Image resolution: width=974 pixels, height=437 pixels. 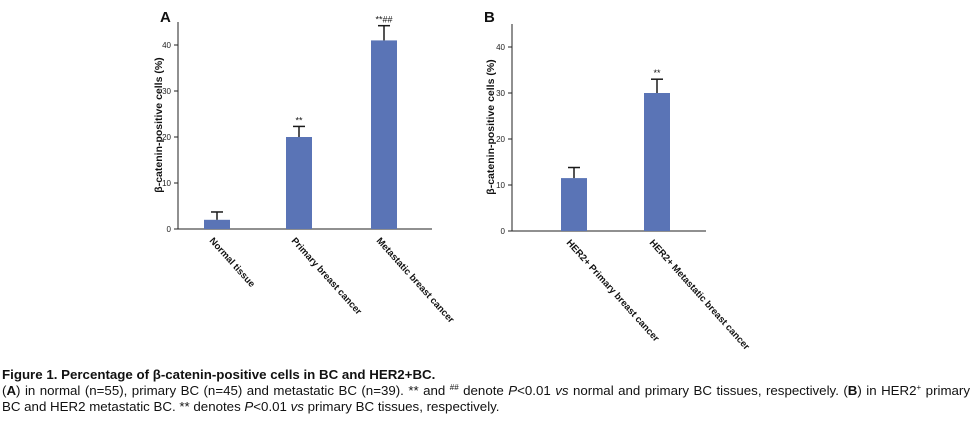 What do you see at coordinates (919, 387) in the screenshot?
I see `caption-plus-superscript: +` at bounding box center [919, 387].